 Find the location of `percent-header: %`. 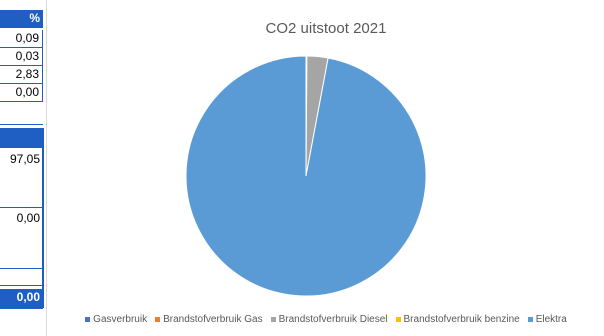

percent-header: % is located at coordinates (21, 19).